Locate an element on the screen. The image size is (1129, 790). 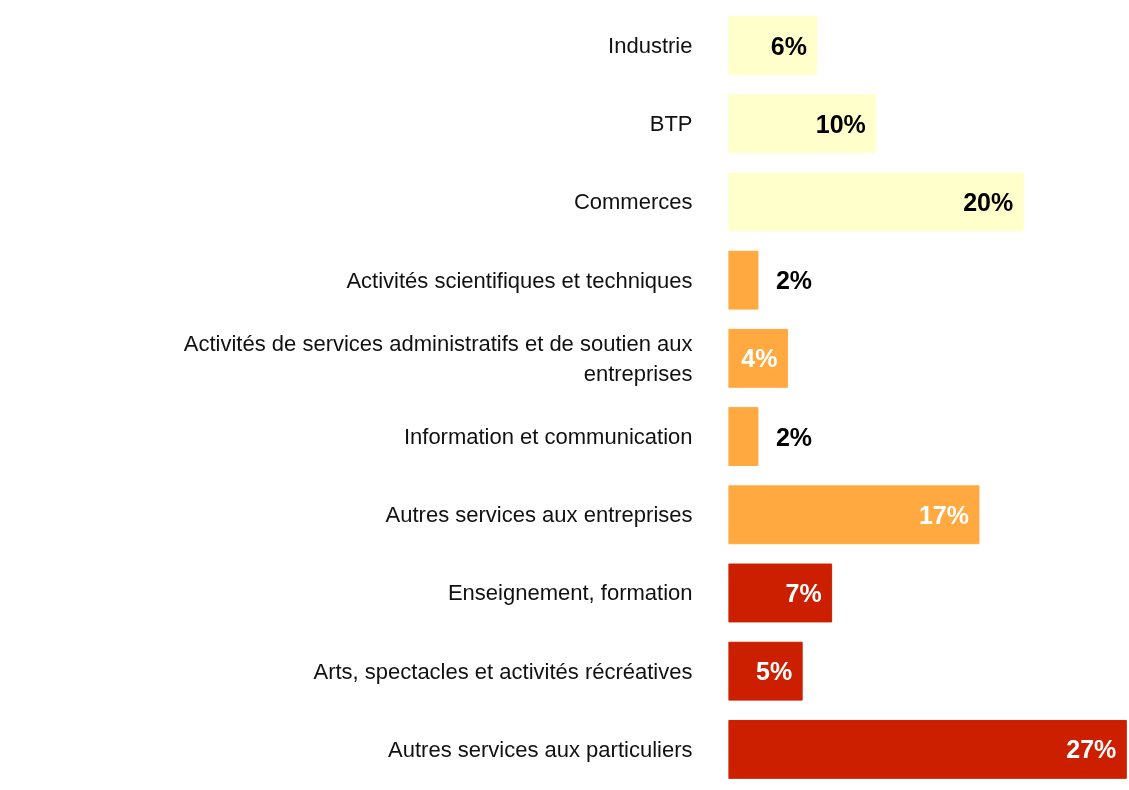
data-label: 17% is located at coordinates (943, 514).